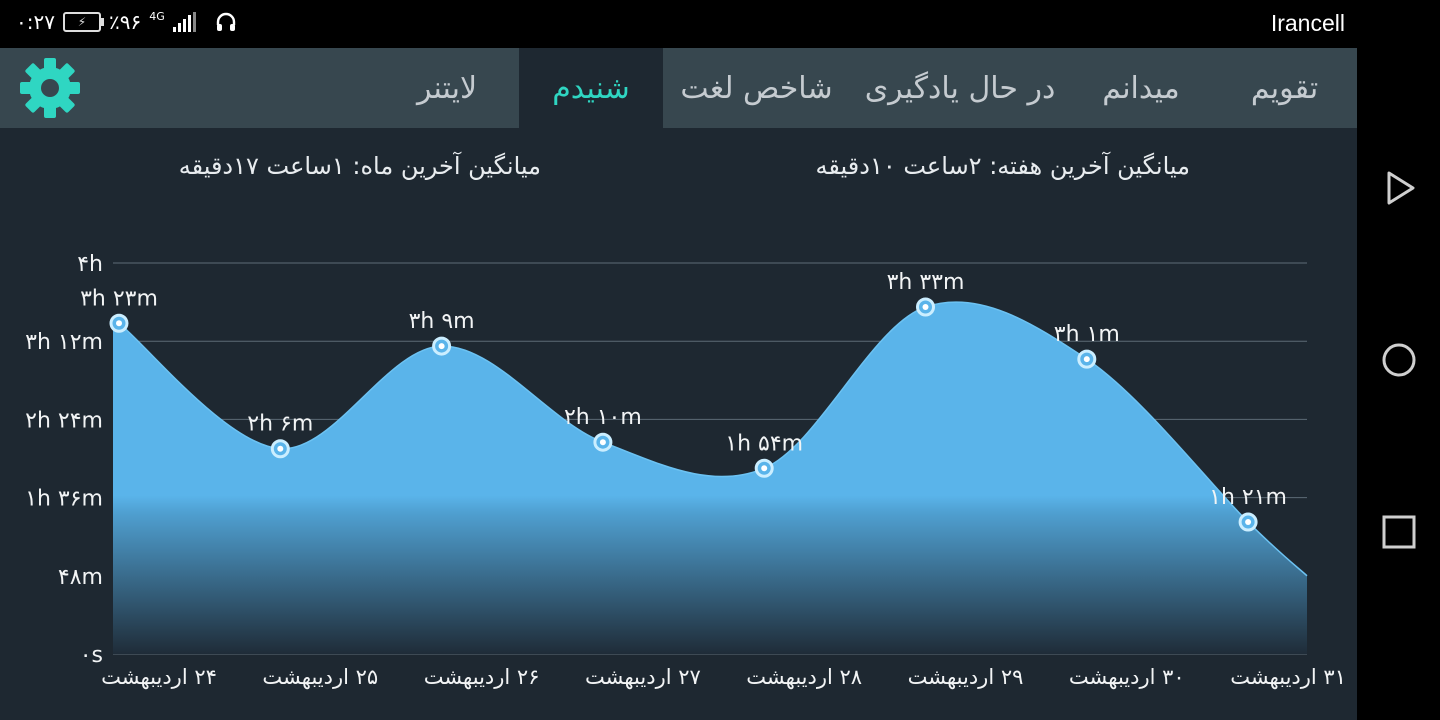 The width and height of the screenshot is (1440, 720). What do you see at coordinates (90, 264) in the screenshot?
I see `y-tick-label: ۴h` at bounding box center [90, 264].